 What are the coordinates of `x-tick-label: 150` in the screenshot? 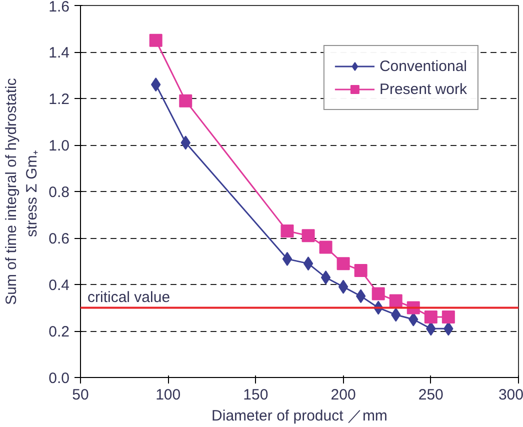 It's located at (255, 395).